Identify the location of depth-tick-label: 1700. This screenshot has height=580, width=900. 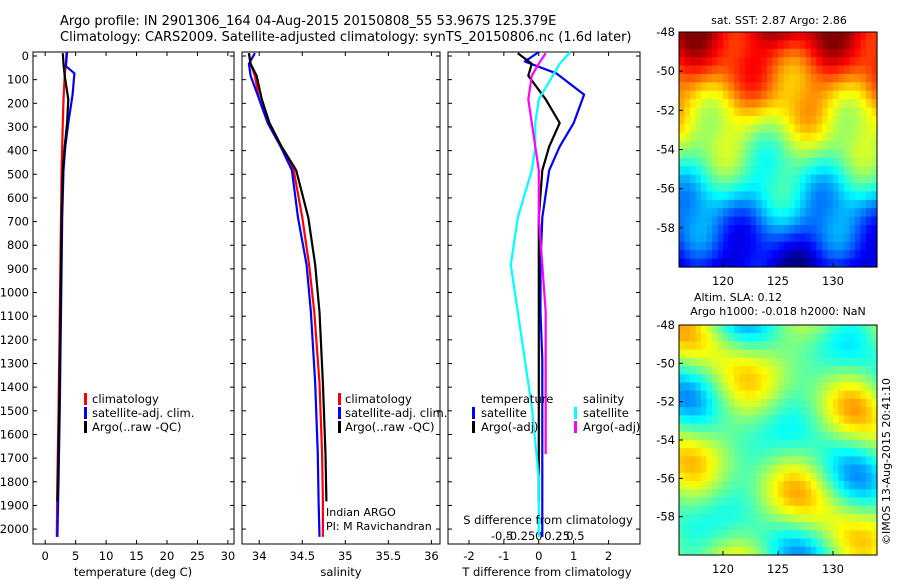
(14, 458).